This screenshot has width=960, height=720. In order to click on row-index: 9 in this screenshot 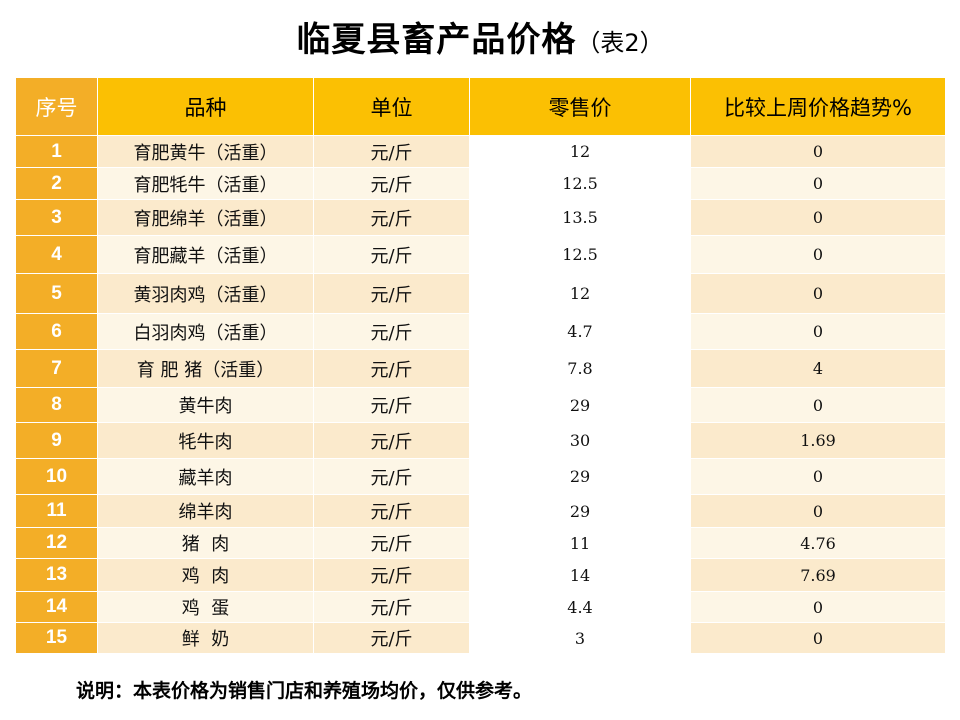, I will do `click(56, 440)`.